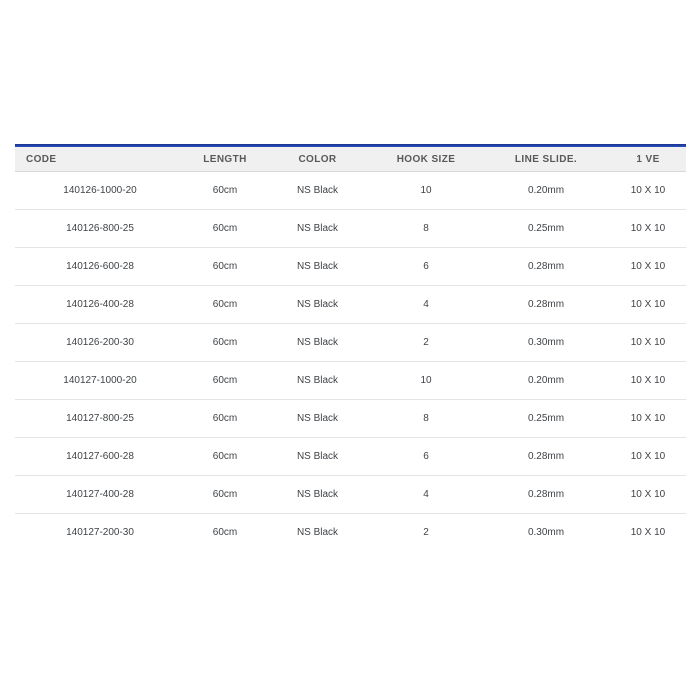  What do you see at coordinates (100, 159) in the screenshot?
I see `column-header-code: CODE` at bounding box center [100, 159].